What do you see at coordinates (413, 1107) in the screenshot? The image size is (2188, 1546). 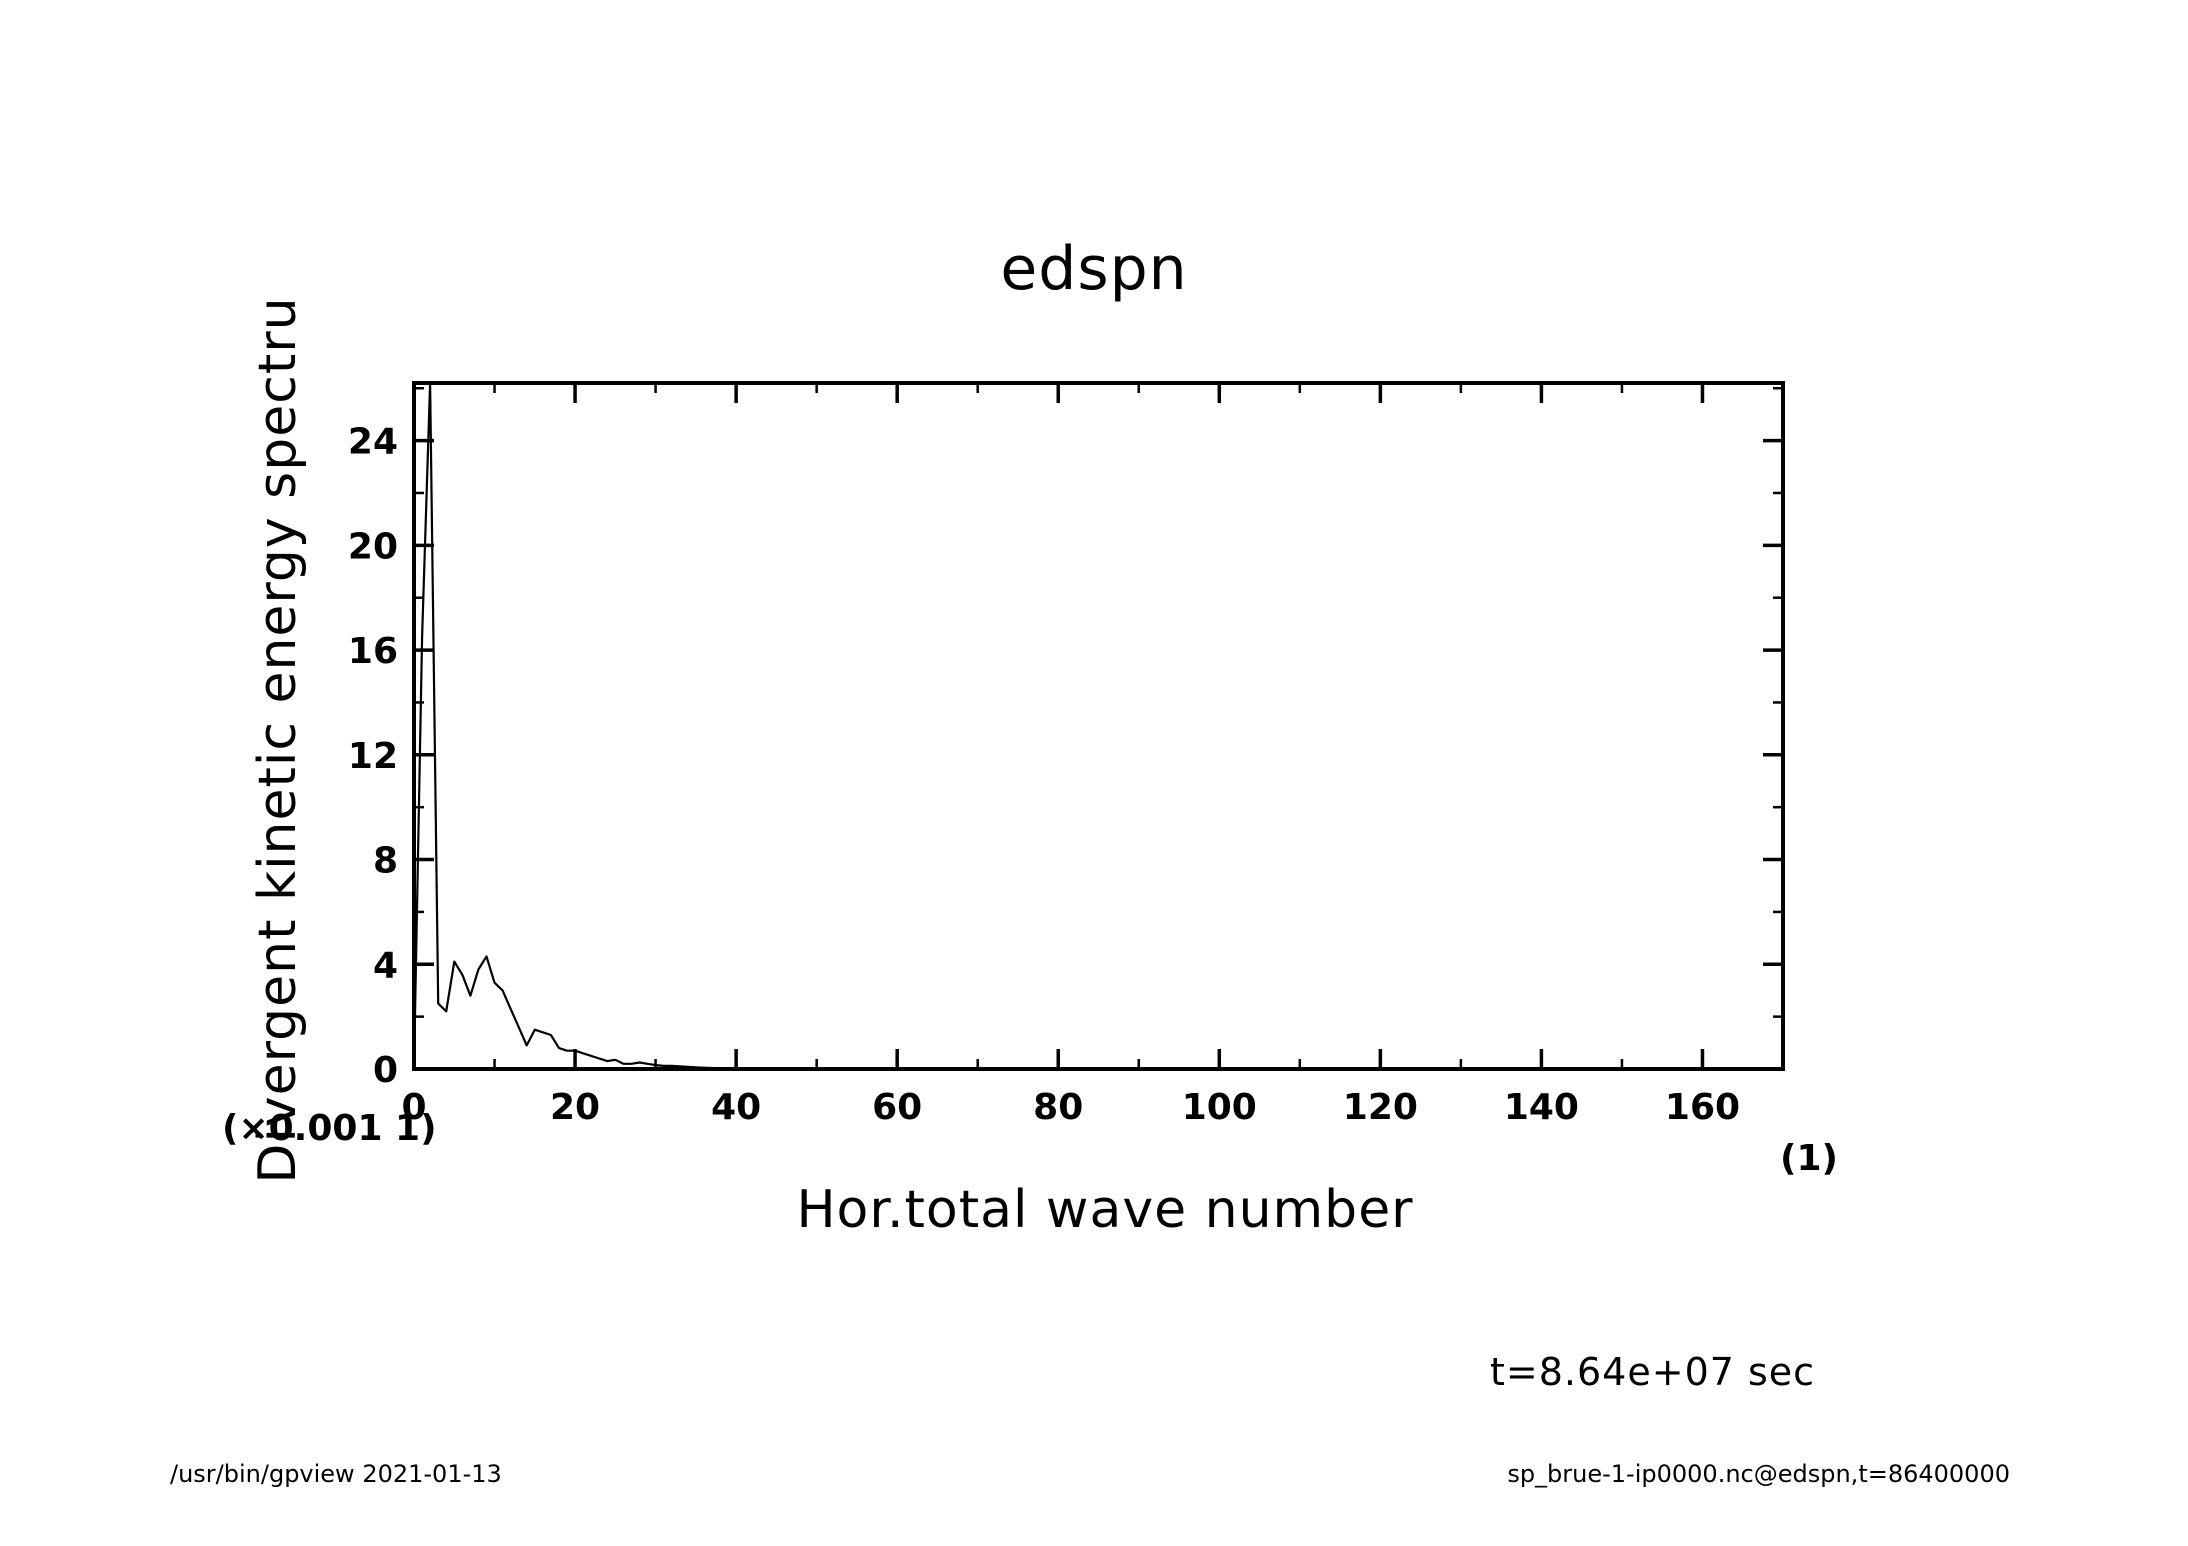 I see `x-tick-label: 0` at bounding box center [413, 1107].